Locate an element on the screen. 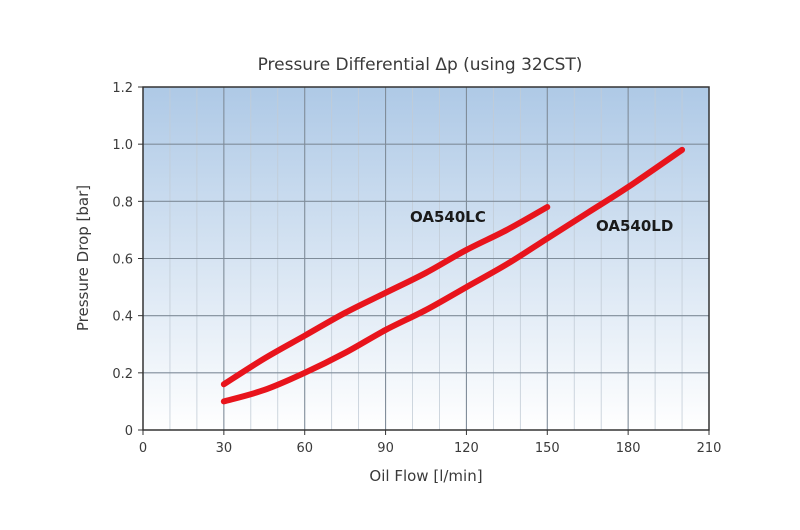 The width and height of the screenshot is (800, 530). y-tick-label: 0.4 is located at coordinates (122, 317).